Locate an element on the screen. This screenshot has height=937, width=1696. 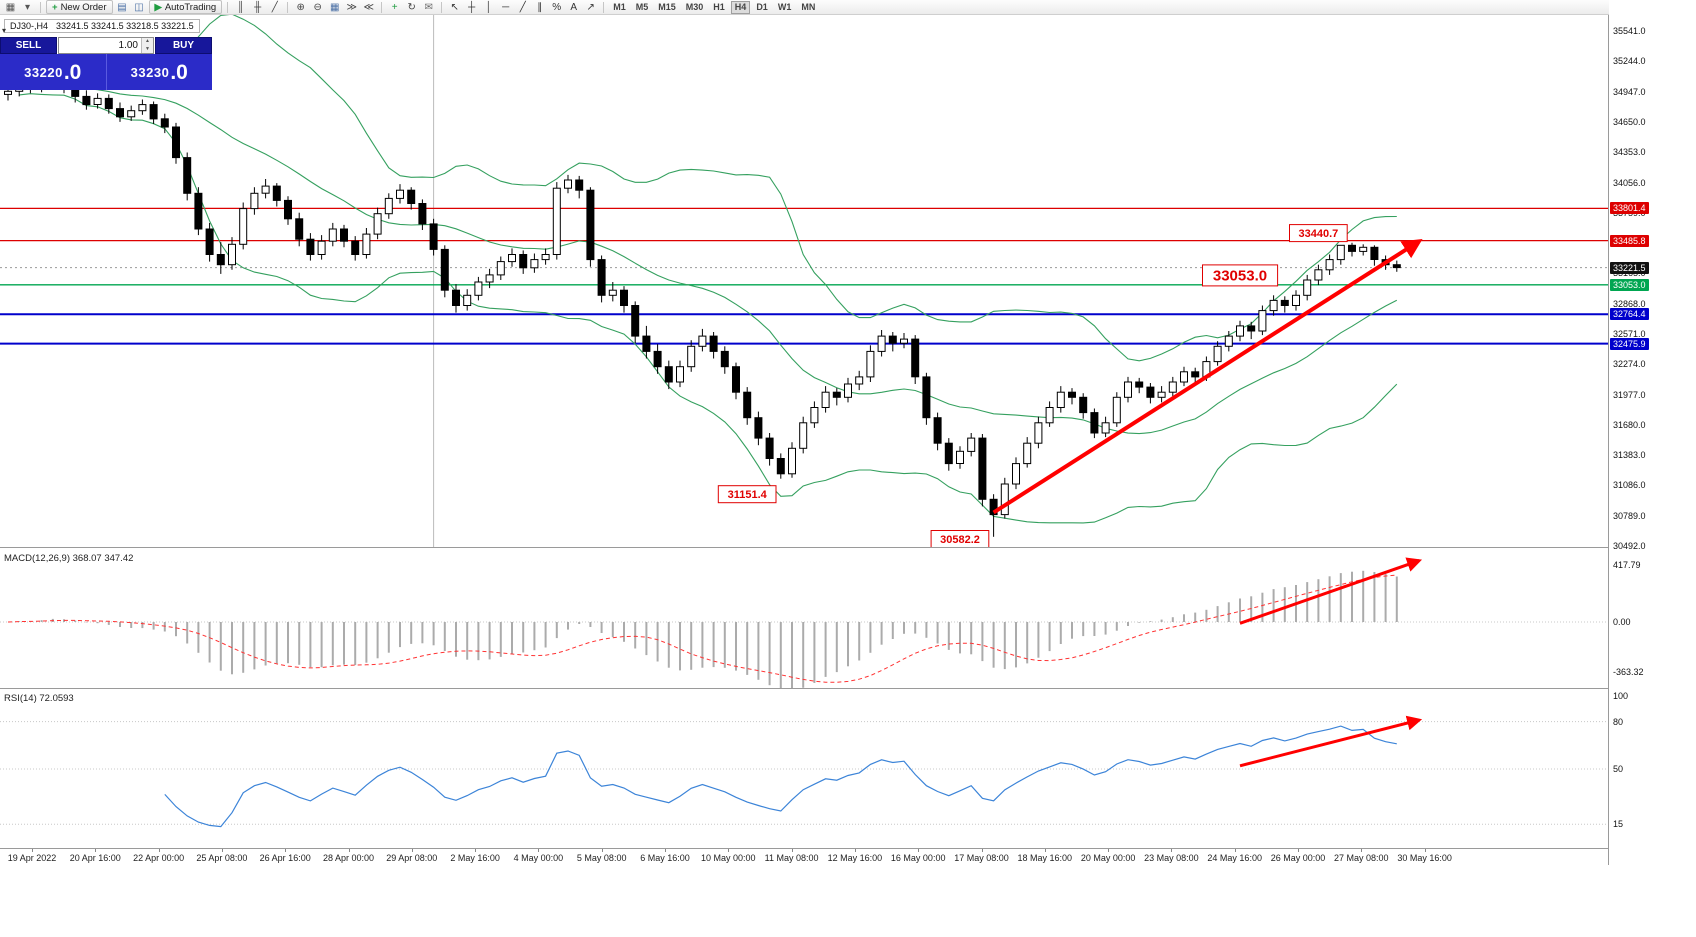
trendline-icon: ╱ is located at coordinates (522, 7).